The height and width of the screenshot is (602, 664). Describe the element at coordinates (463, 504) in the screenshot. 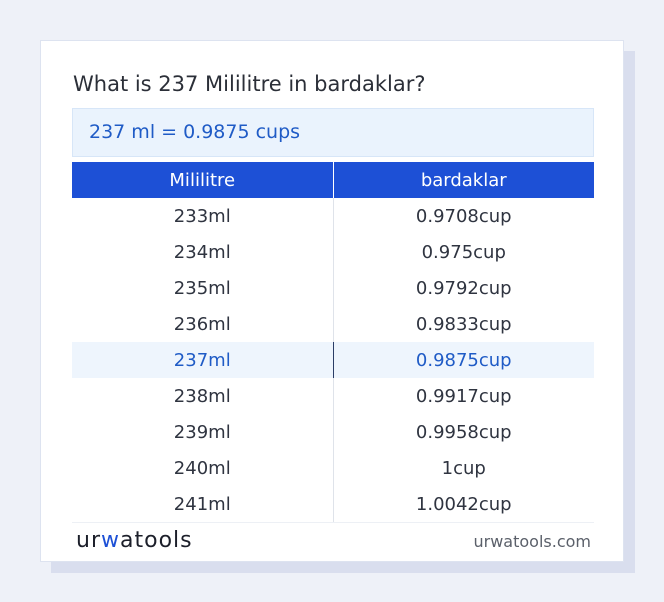

I see `bardaklar-cell: 1.0042cup` at that location.